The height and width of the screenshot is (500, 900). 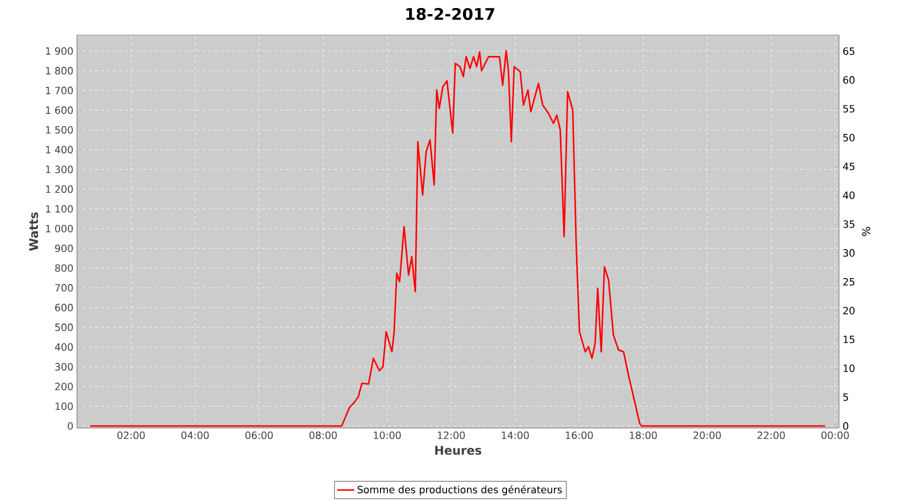 What do you see at coordinates (195, 435) in the screenshot?
I see `x-tick-label: 04:00` at bounding box center [195, 435].